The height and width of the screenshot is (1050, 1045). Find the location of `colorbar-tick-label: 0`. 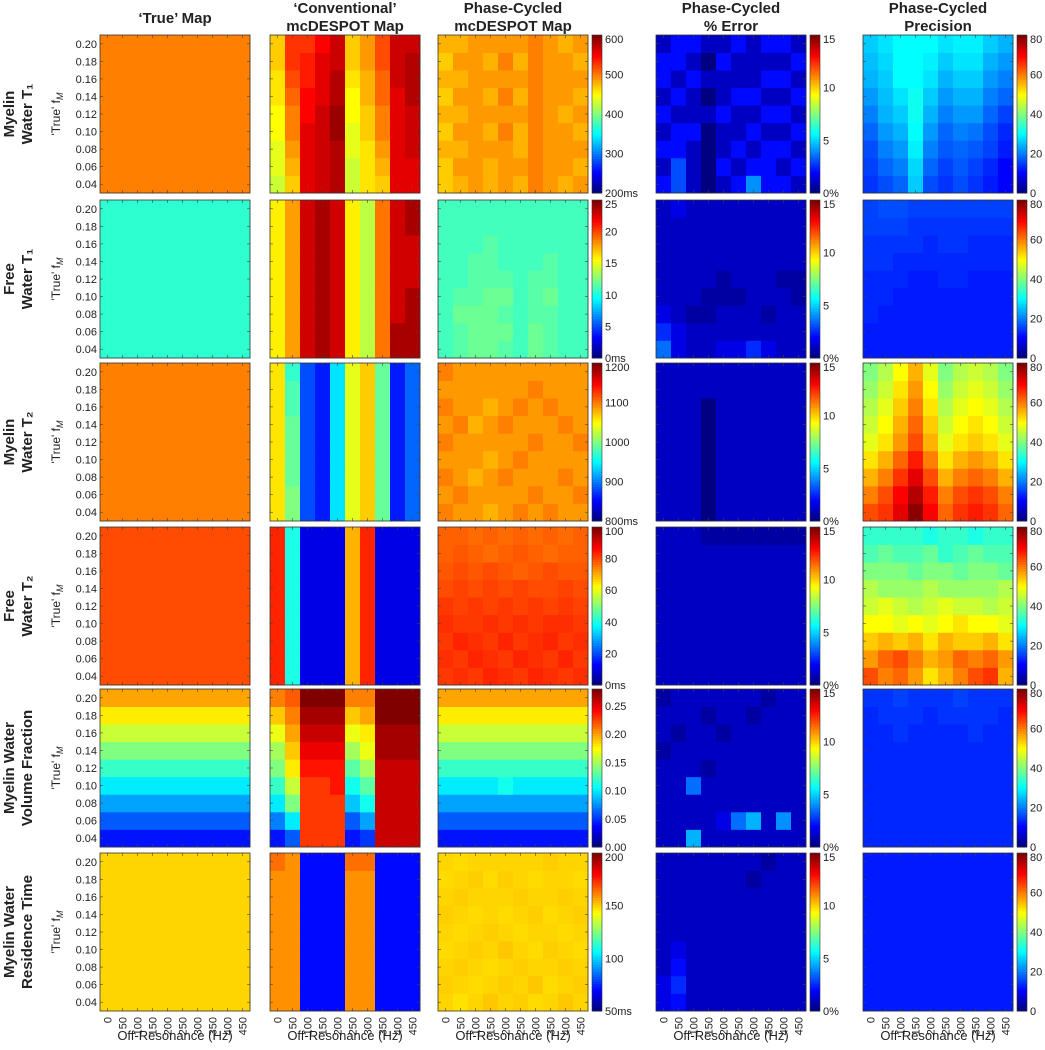

colorbar-tick-label: 0 is located at coordinates (1033, 194).